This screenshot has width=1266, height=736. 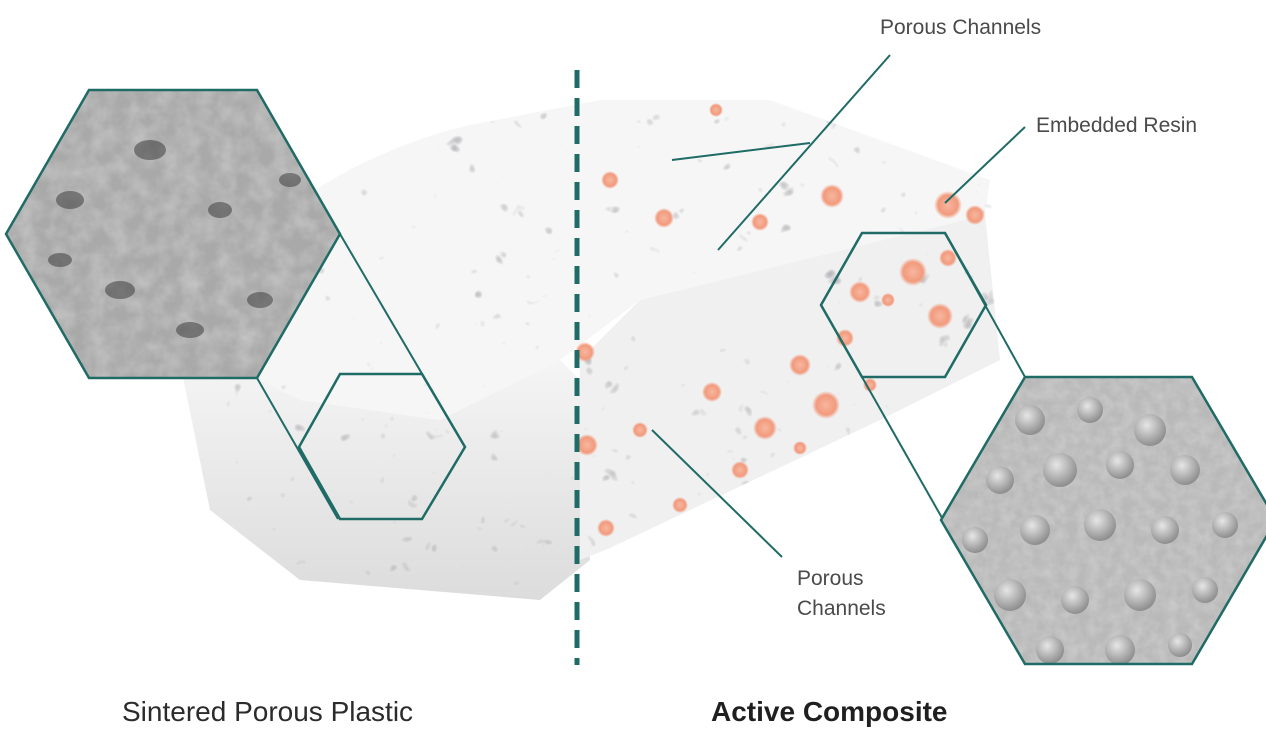 What do you see at coordinates (1100, 530) in the screenshot?
I see `sem-spheres` at bounding box center [1100, 530].